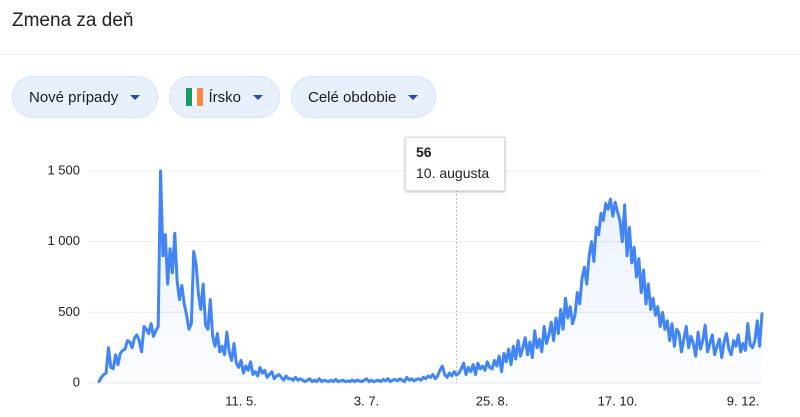 Image resolution: width=800 pixels, height=417 pixels. What do you see at coordinates (618, 400) in the screenshot?
I see `x-tick-label: 17. 10.` at bounding box center [618, 400].